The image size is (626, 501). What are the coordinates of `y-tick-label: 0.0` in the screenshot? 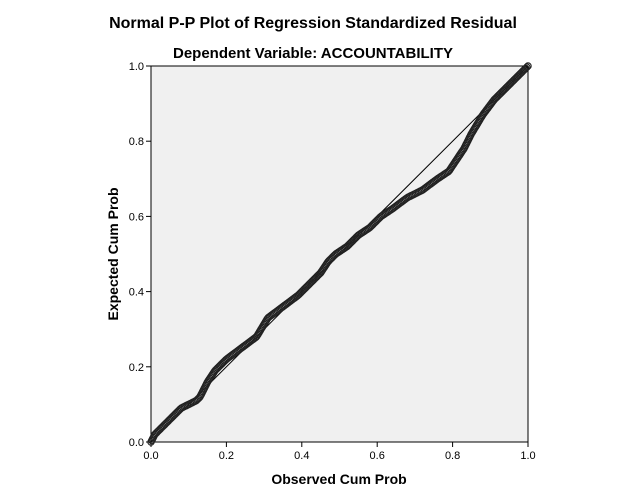 It's located at (136, 443).